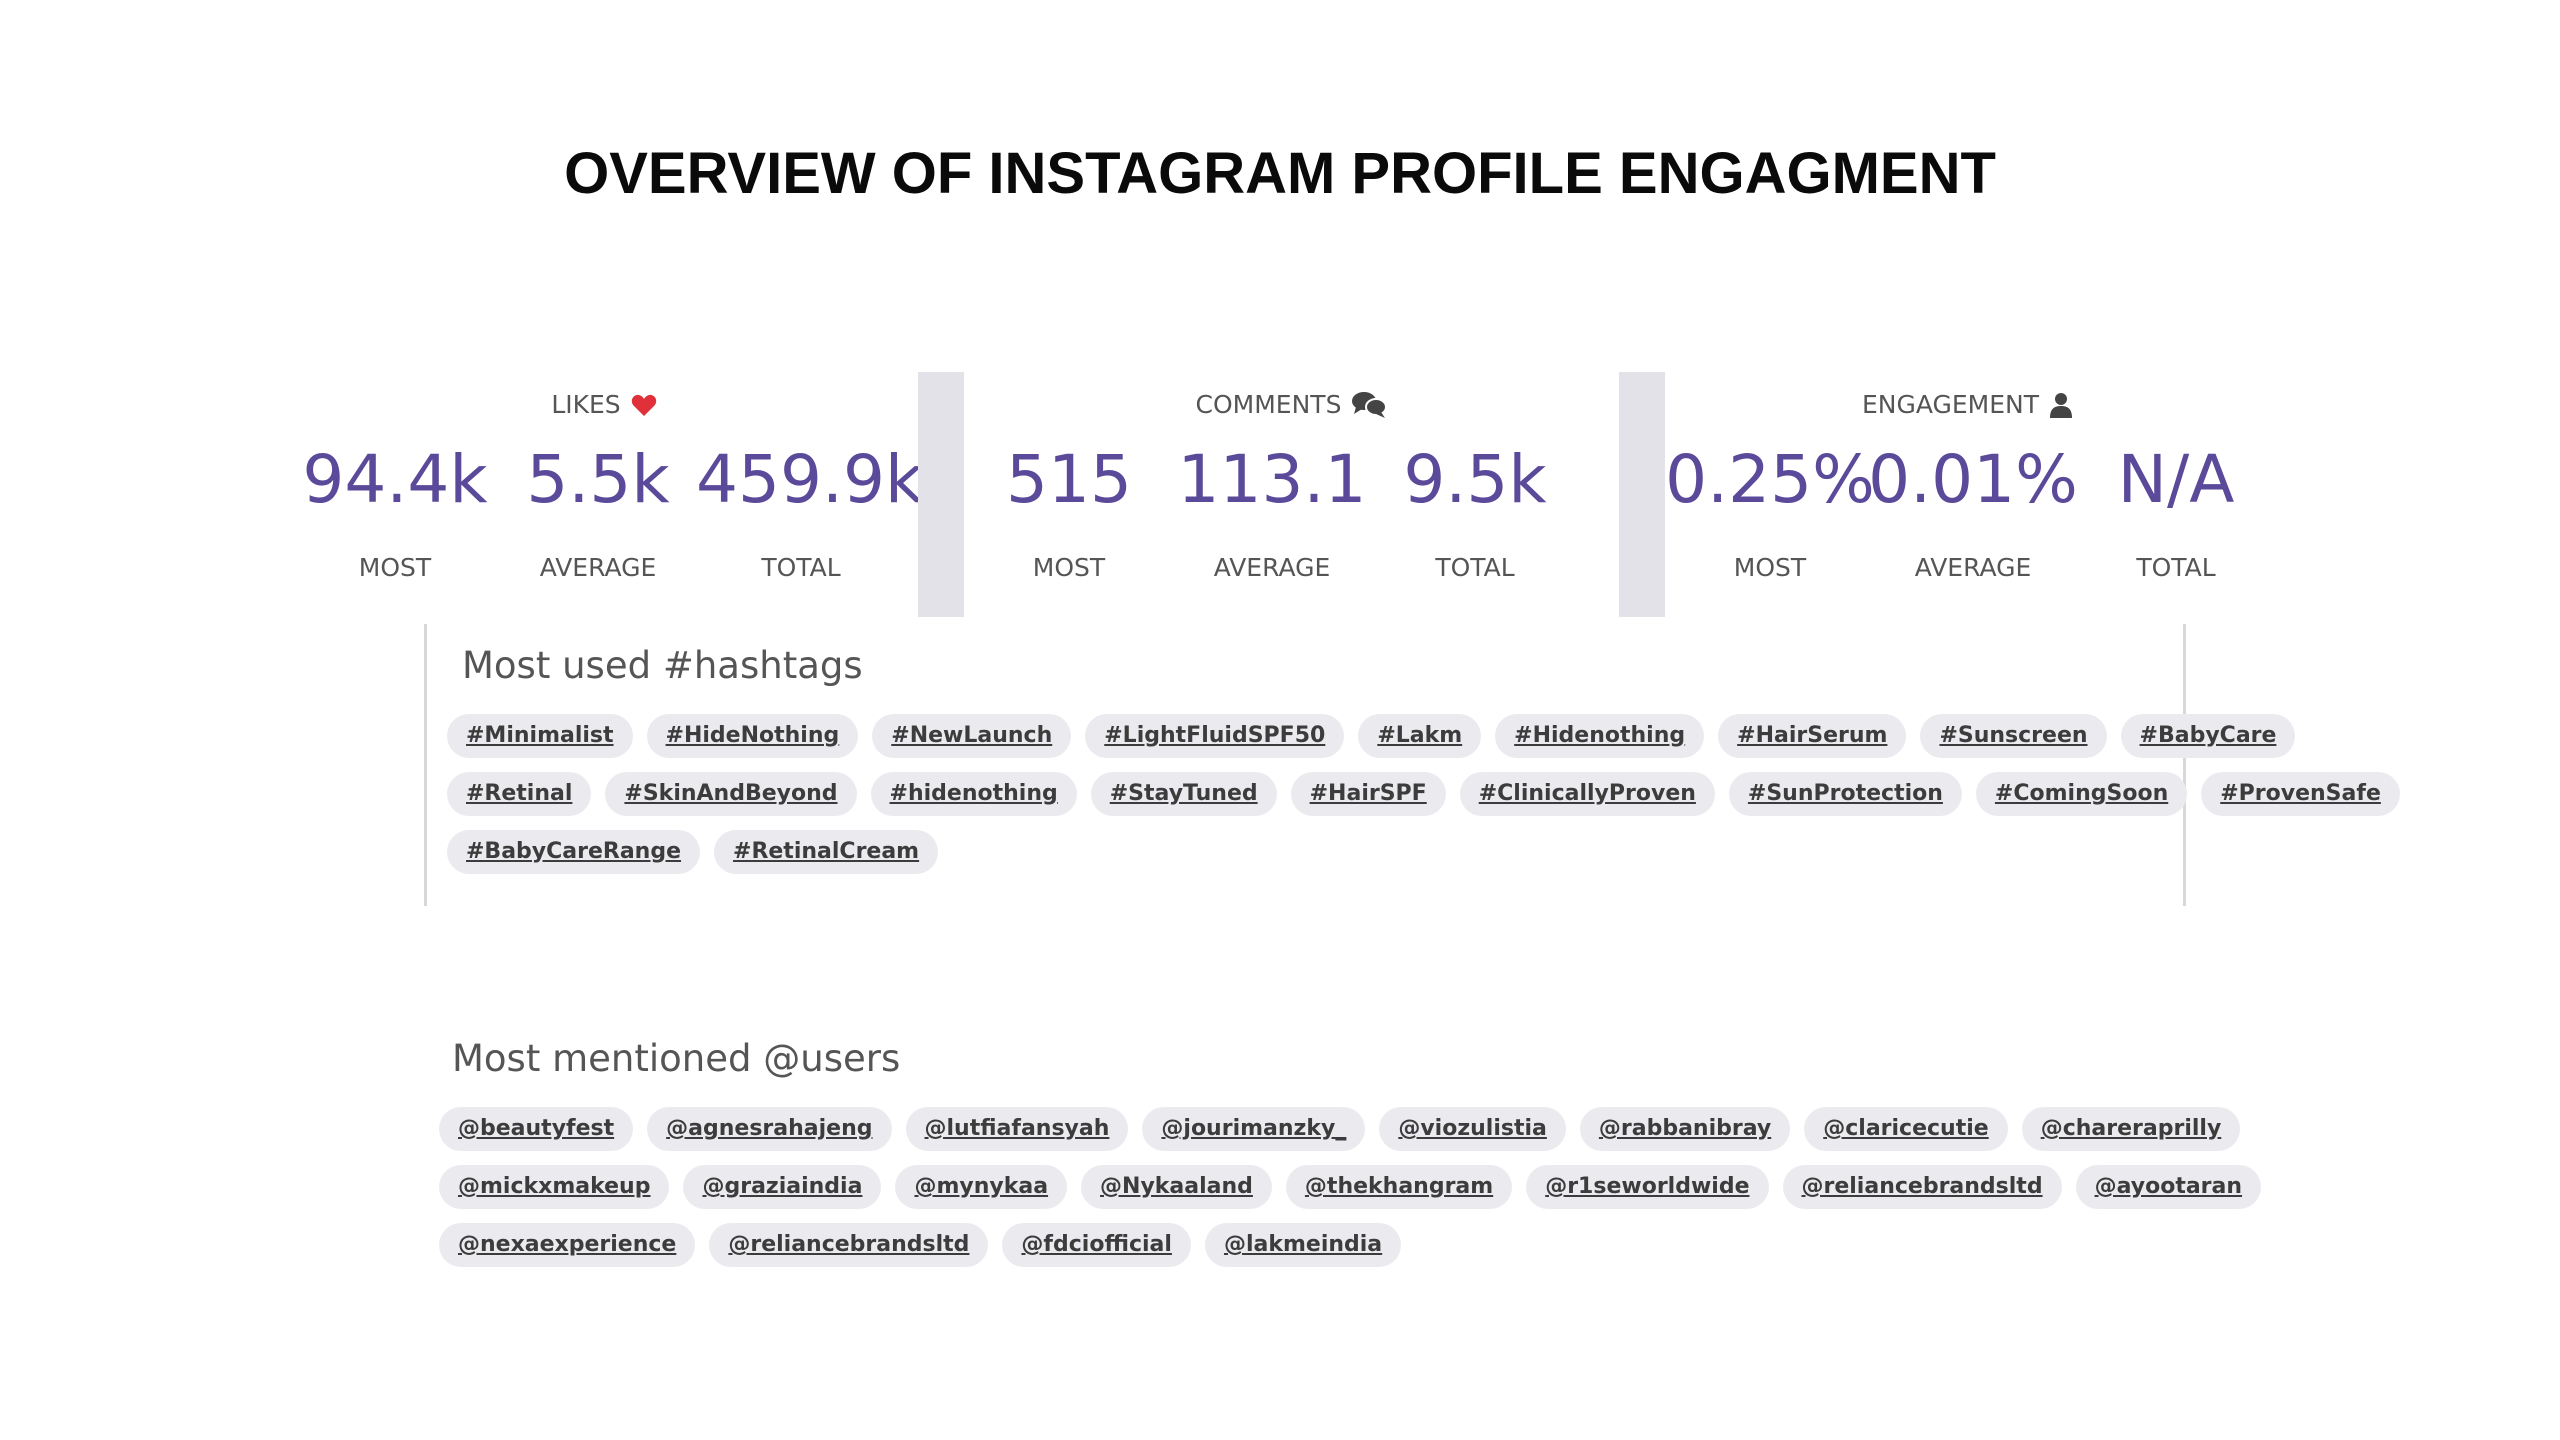  What do you see at coordinates (1368, 794) in the screenshot?
I see `hashtag-chip: #HairSPF` at bounding box center [1368, 794].